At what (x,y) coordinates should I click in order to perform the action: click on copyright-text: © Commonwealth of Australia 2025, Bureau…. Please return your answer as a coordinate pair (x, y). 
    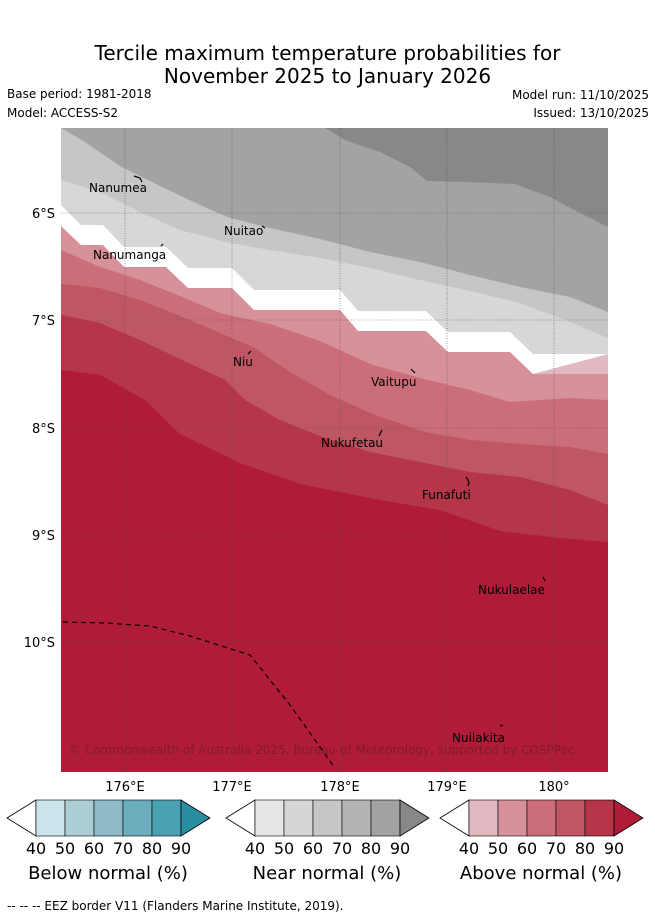
    Looking at the image, I should click on (321, 750).